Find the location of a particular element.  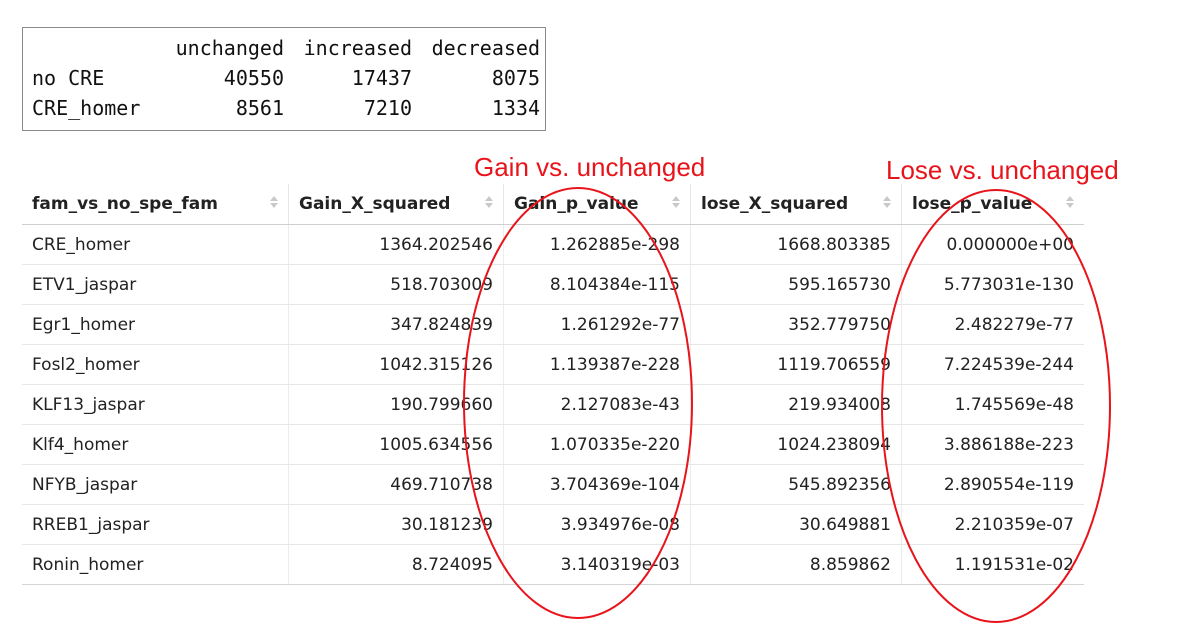

cell-lose-p-value: 1.191531e-02 is located at coordinates (992, 564).